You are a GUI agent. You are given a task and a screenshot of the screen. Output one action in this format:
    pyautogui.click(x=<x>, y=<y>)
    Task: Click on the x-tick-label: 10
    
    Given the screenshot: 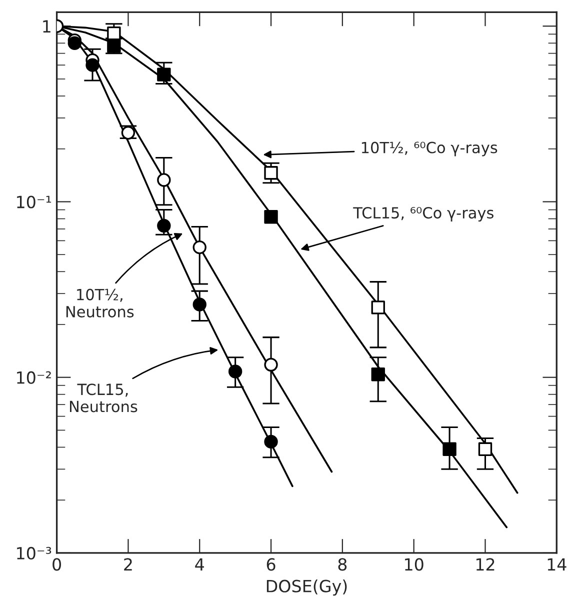 What is the action you would take?
    pyautogui.click(x=414, y=564)
    